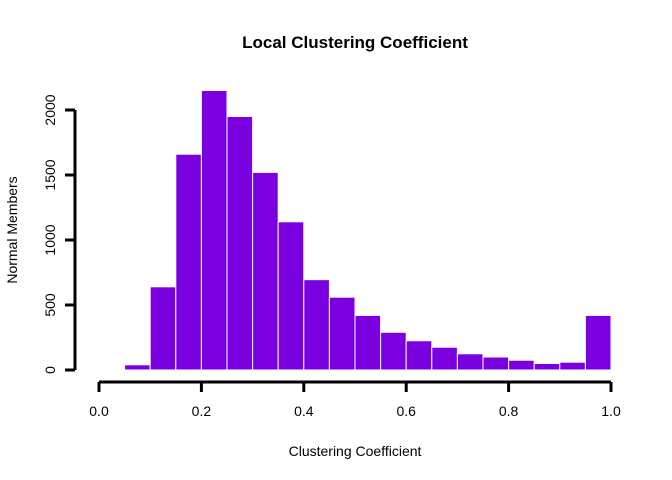 This screenshot has height=480, width=672. Describe the element at coordinates (355, 399) in the screenshot. I see `x-axis: 0.0 0.2 0.4 0.6 0.8 1.0` at that location.